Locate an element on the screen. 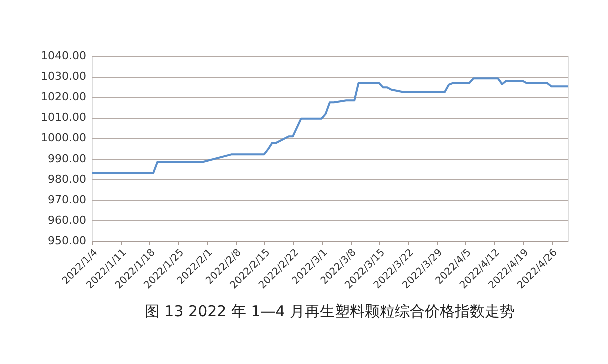 Image resolution: width=608 pixels, height=364 pixels. y-tick-label: 960.00 is located at coordinates (67, 220).